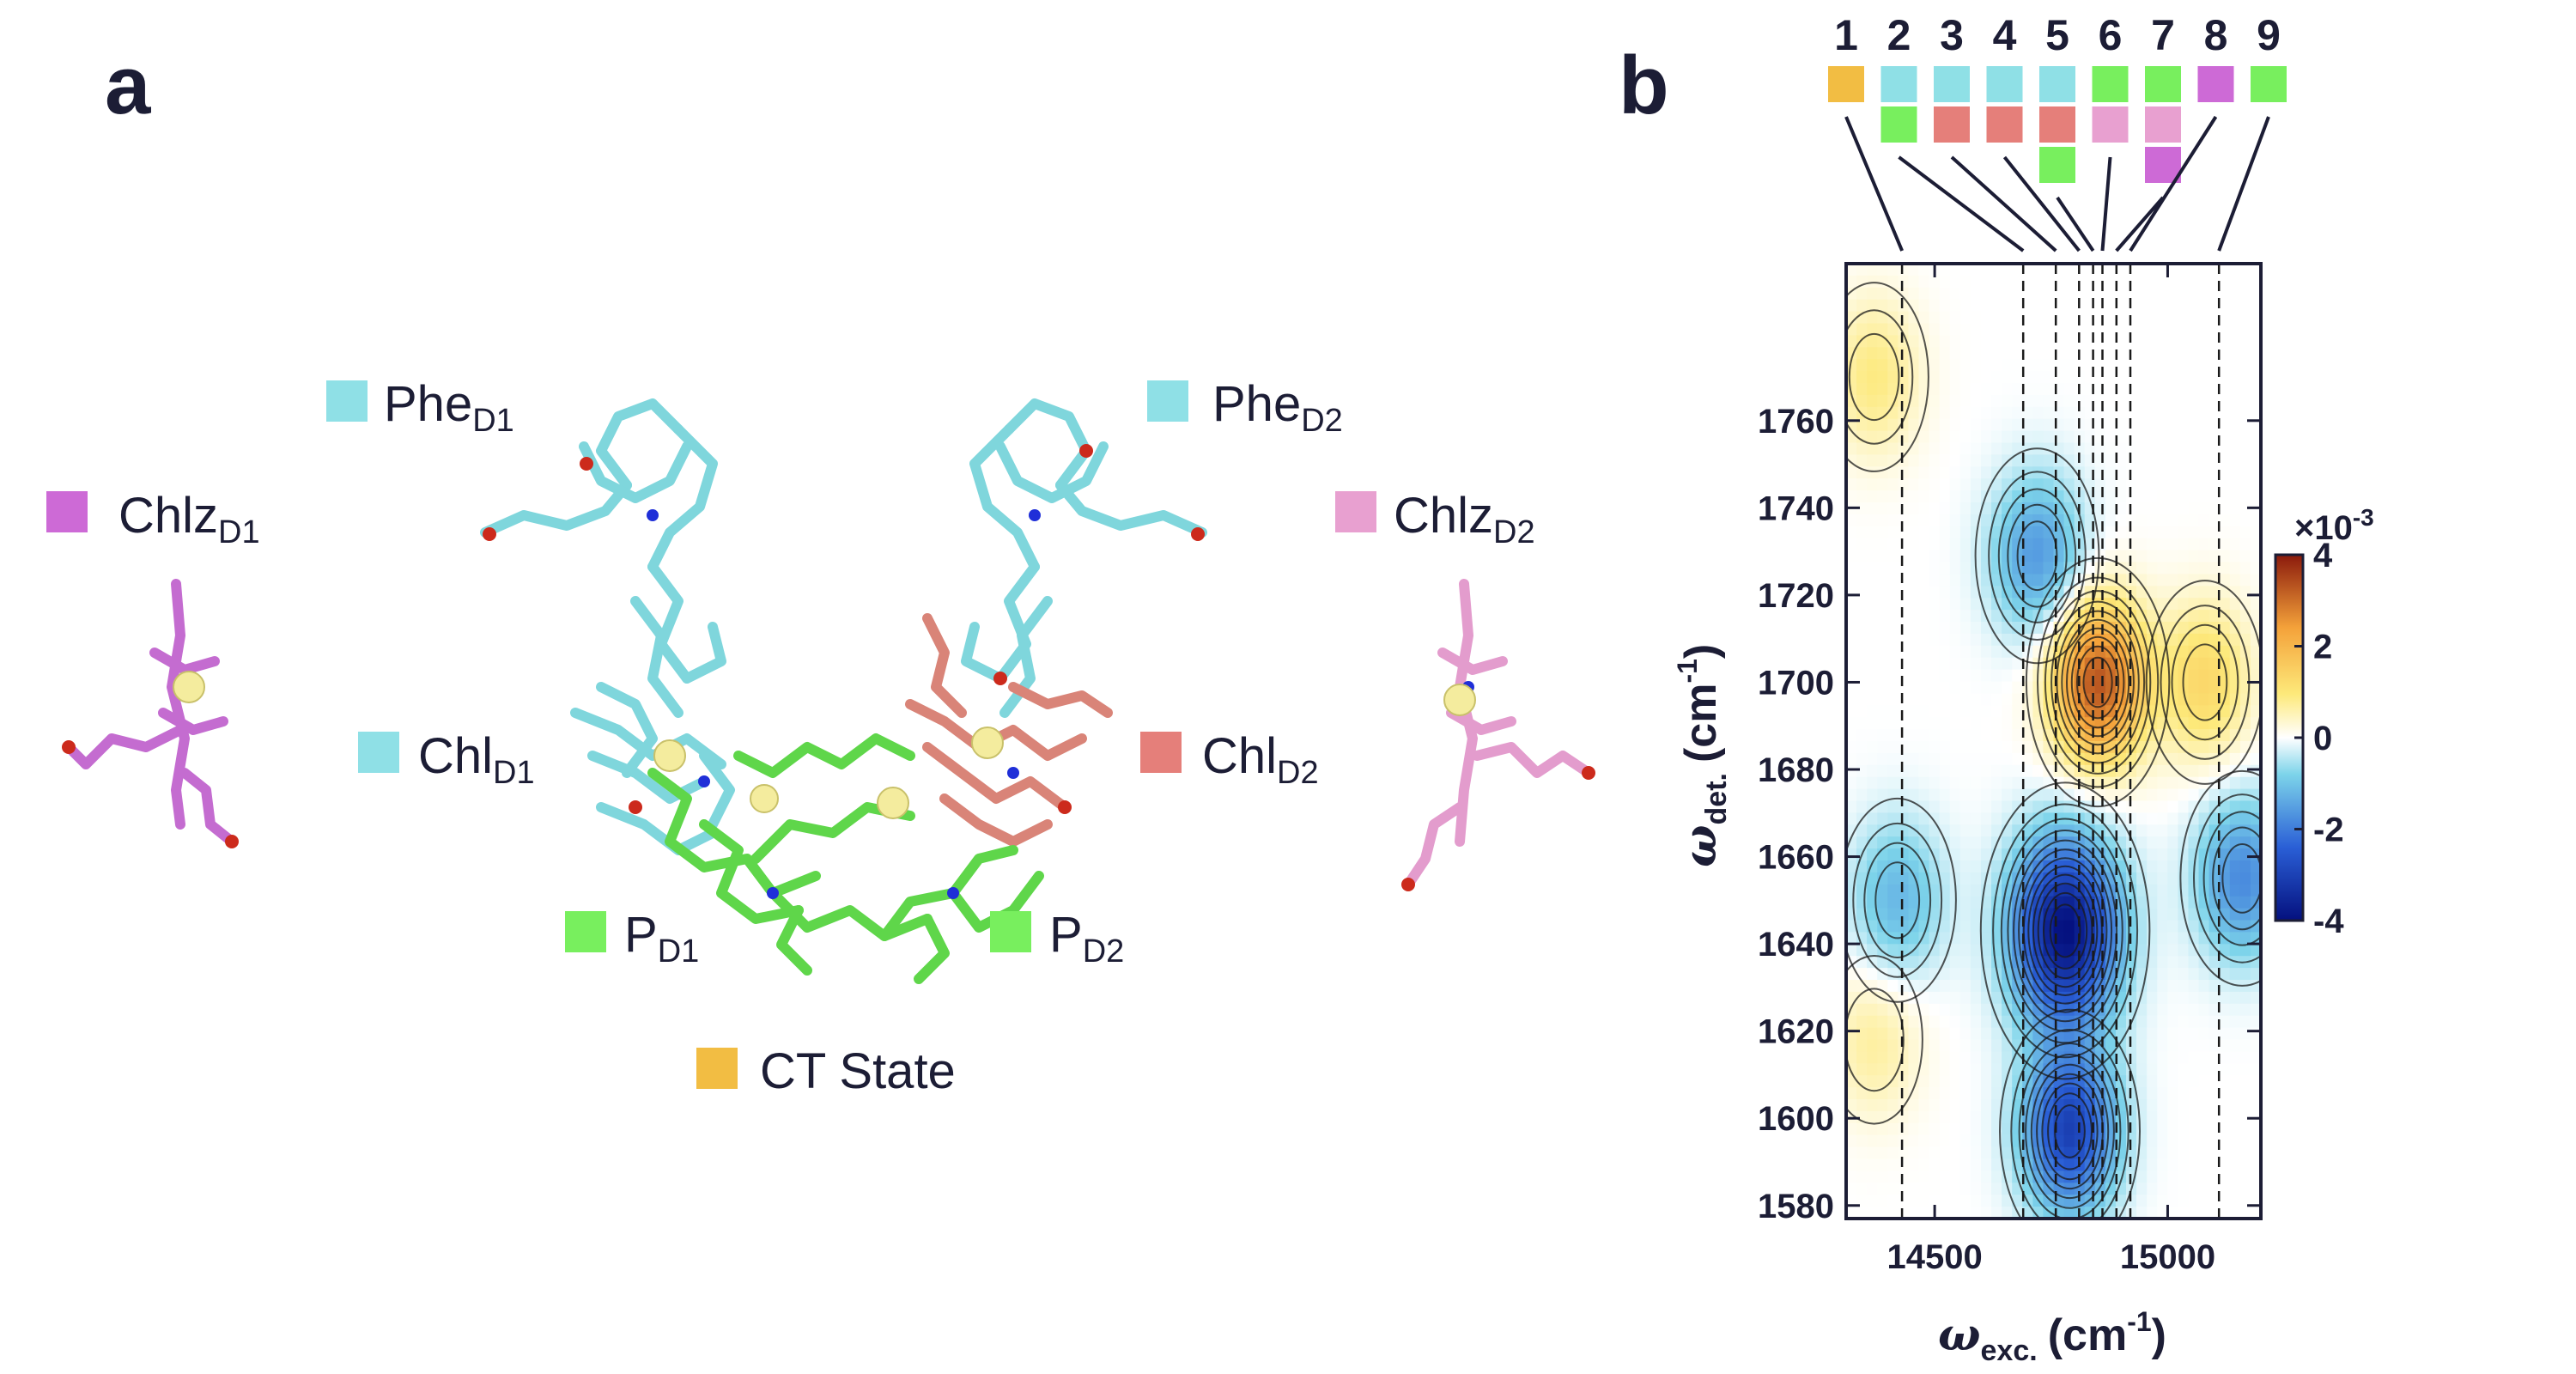 The height and width of the screenshot is (1374, 2576). Describe the element at coordinates (2057, 84) in the screenshot. I see `state-swatch` at that location.